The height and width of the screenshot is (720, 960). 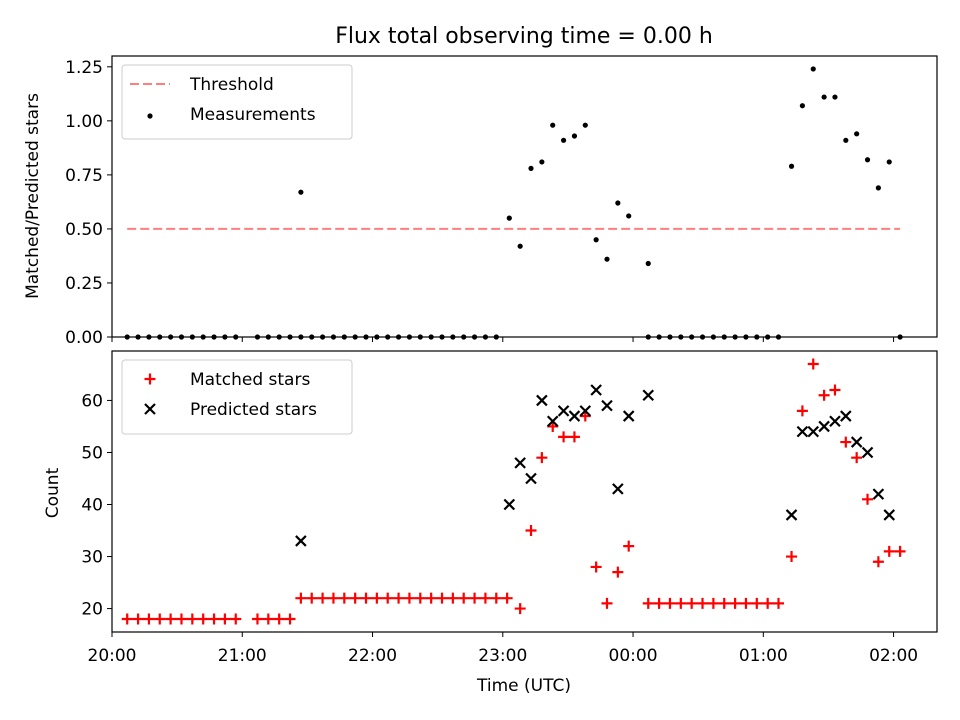 What do you see at coordinates (250, 380) in the screenshot?
I see `legend-label: Matched stars` at bounding box center [250, 380].